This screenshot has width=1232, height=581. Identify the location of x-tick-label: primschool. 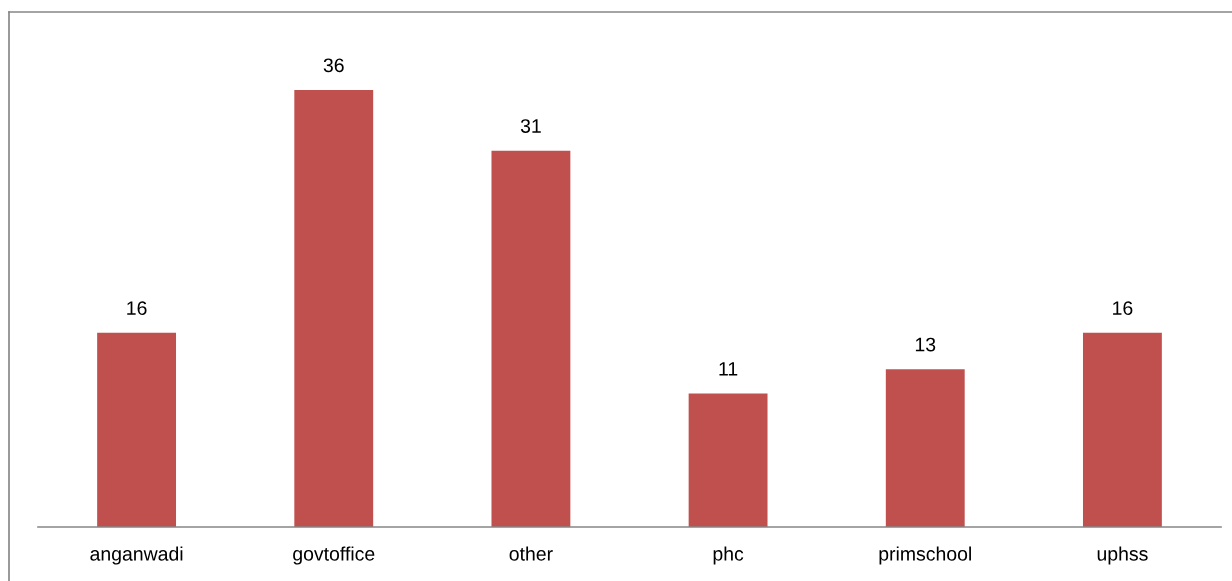
(925, 555).